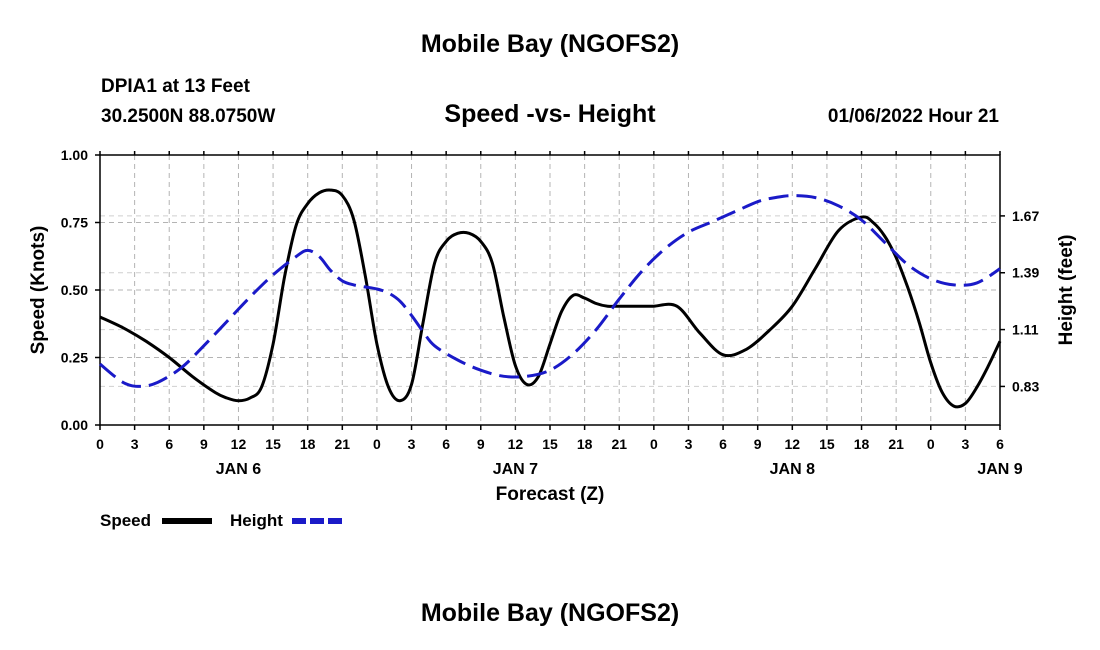 The height and width of the screenshot is (650, 1100). Describe the element at coordinates (74, 425) in the screenshot. I see `y-tick-label: 0.00` at that location.